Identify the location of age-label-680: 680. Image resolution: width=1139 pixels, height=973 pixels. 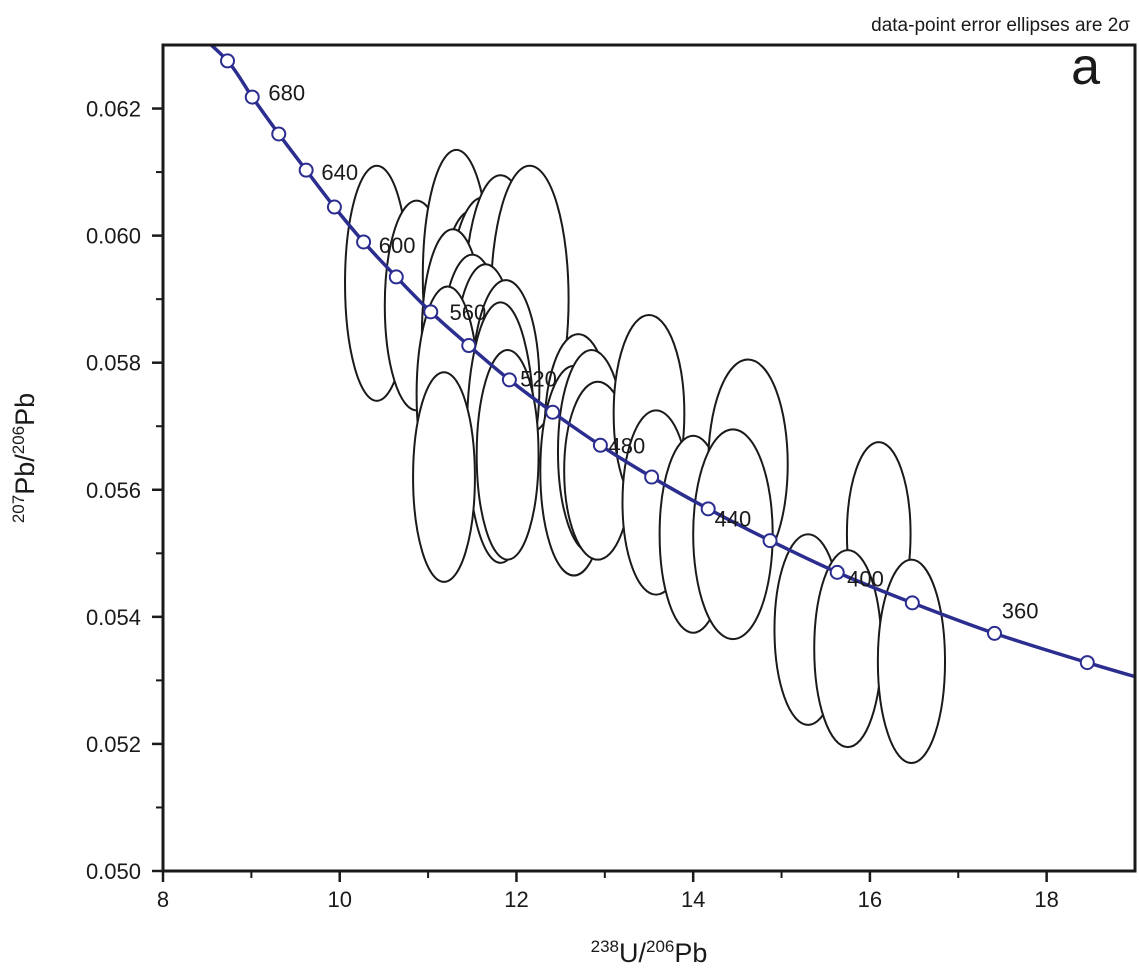
(286, 93).